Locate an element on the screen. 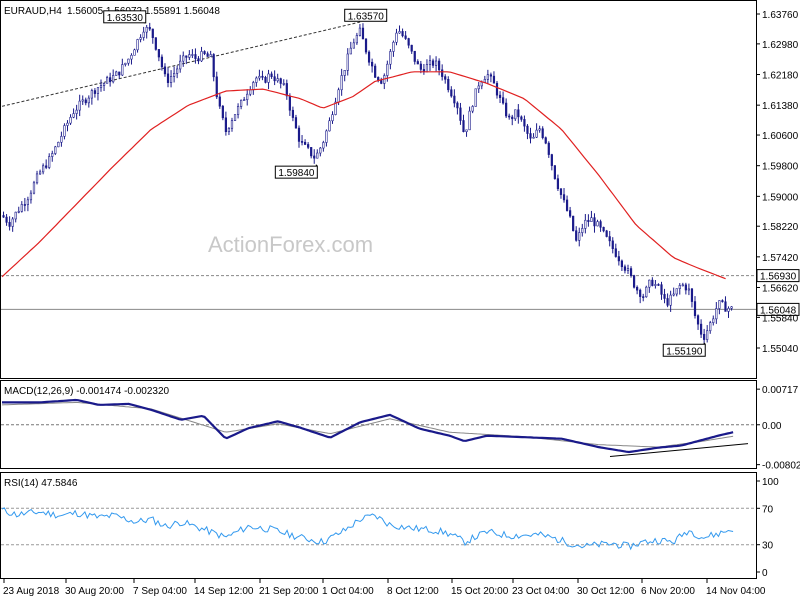 The image size is (800, 600). price-tick-label: 1.59800 is located at coordinates (780, 167).